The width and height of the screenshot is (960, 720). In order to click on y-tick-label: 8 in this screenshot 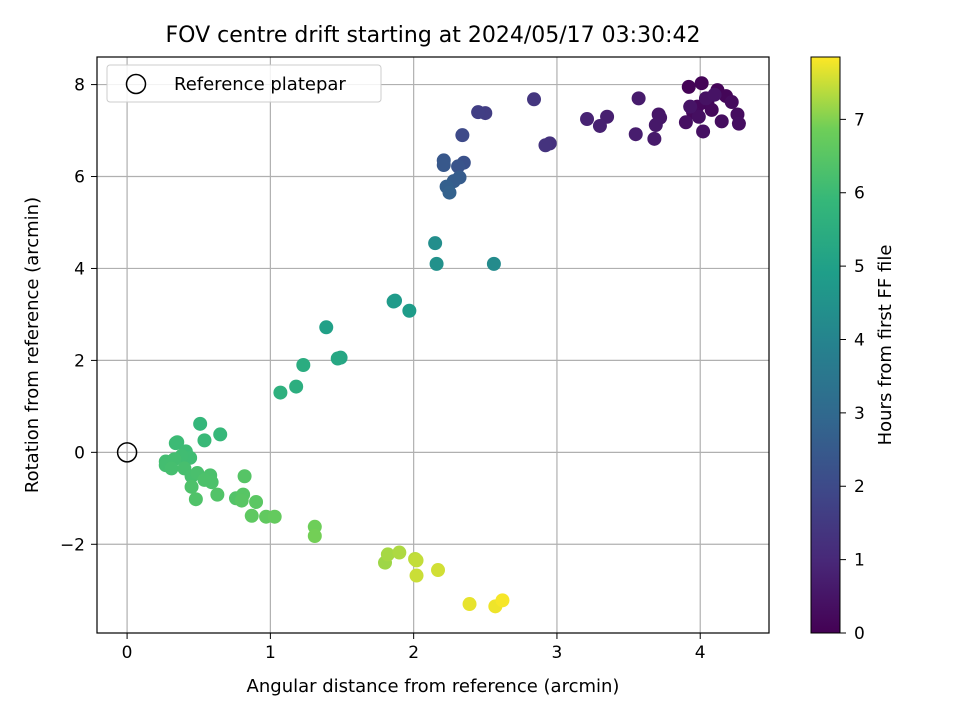, I will do `click(79, 86)`.